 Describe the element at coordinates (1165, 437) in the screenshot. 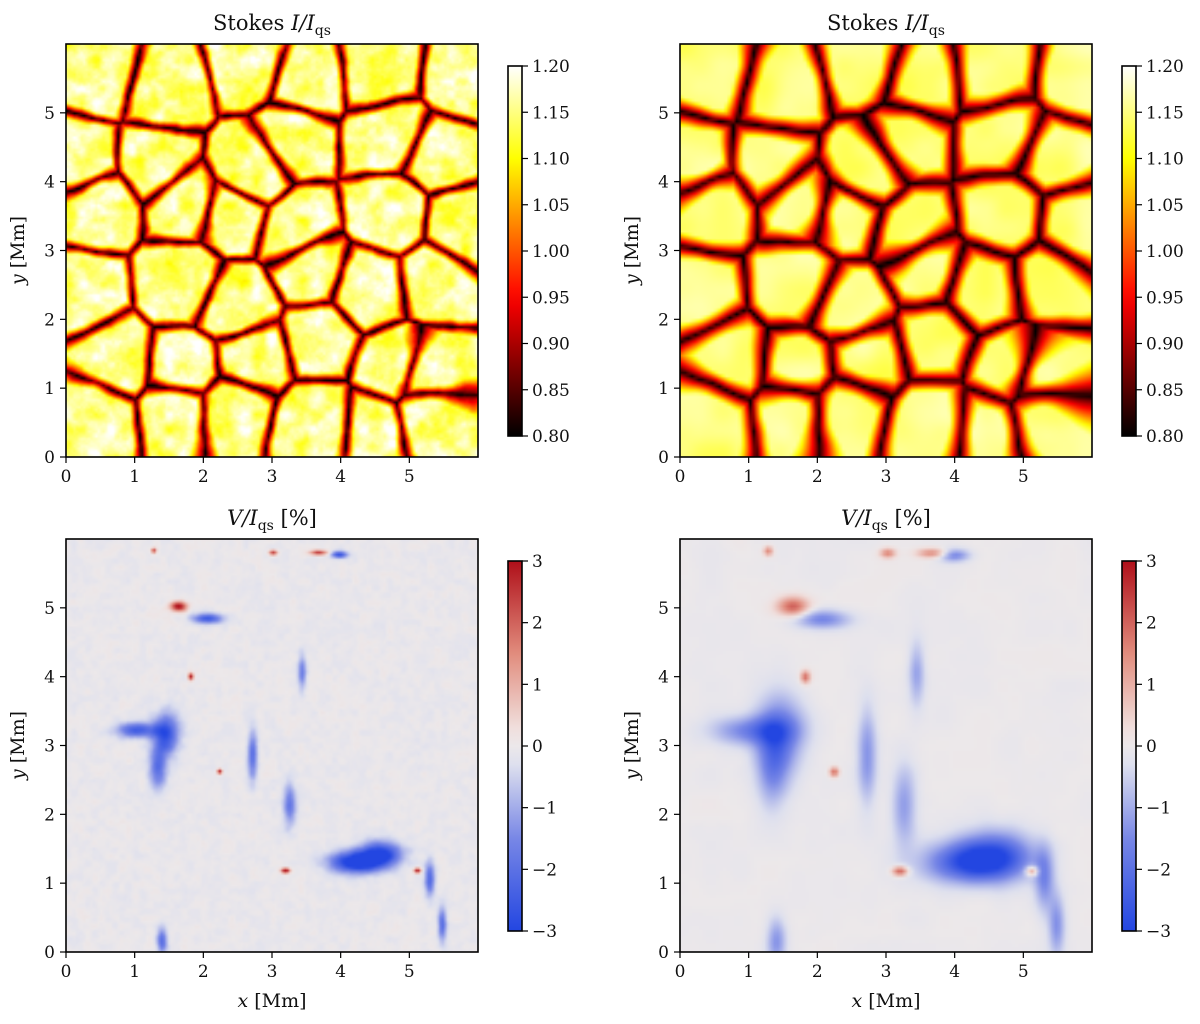

I see `colorbar-tick-label: 0.80` at that location.